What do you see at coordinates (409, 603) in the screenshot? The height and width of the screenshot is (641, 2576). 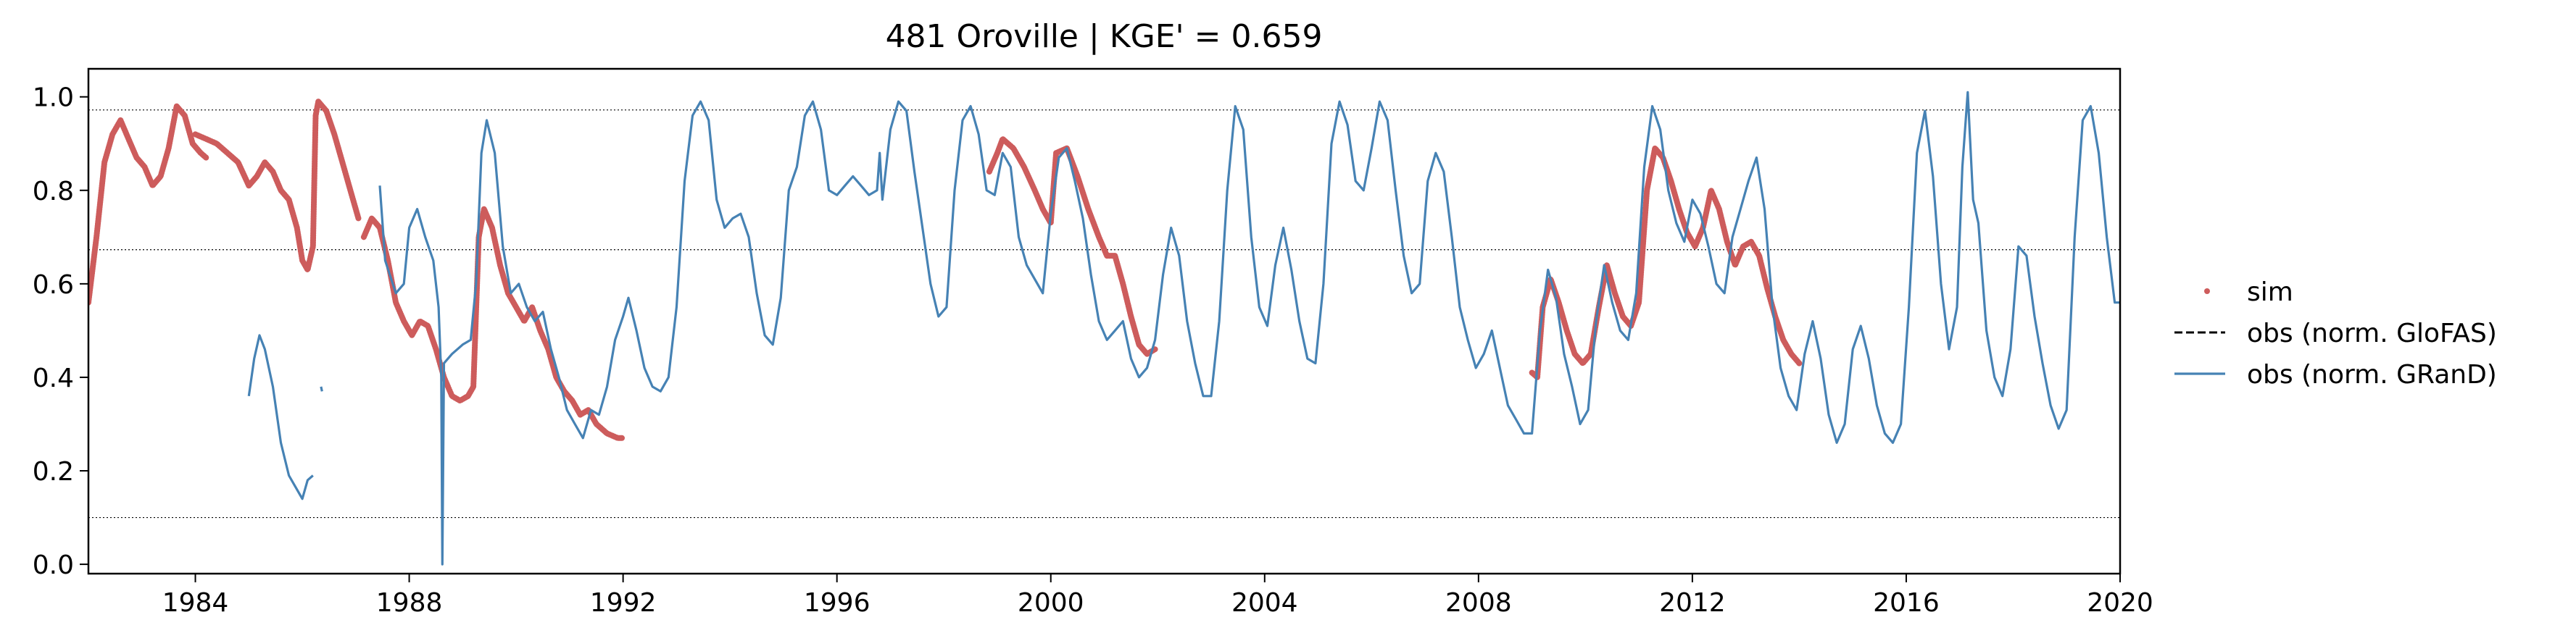 I see `x-tick-label: 1988` at bounding box center [409, 603].